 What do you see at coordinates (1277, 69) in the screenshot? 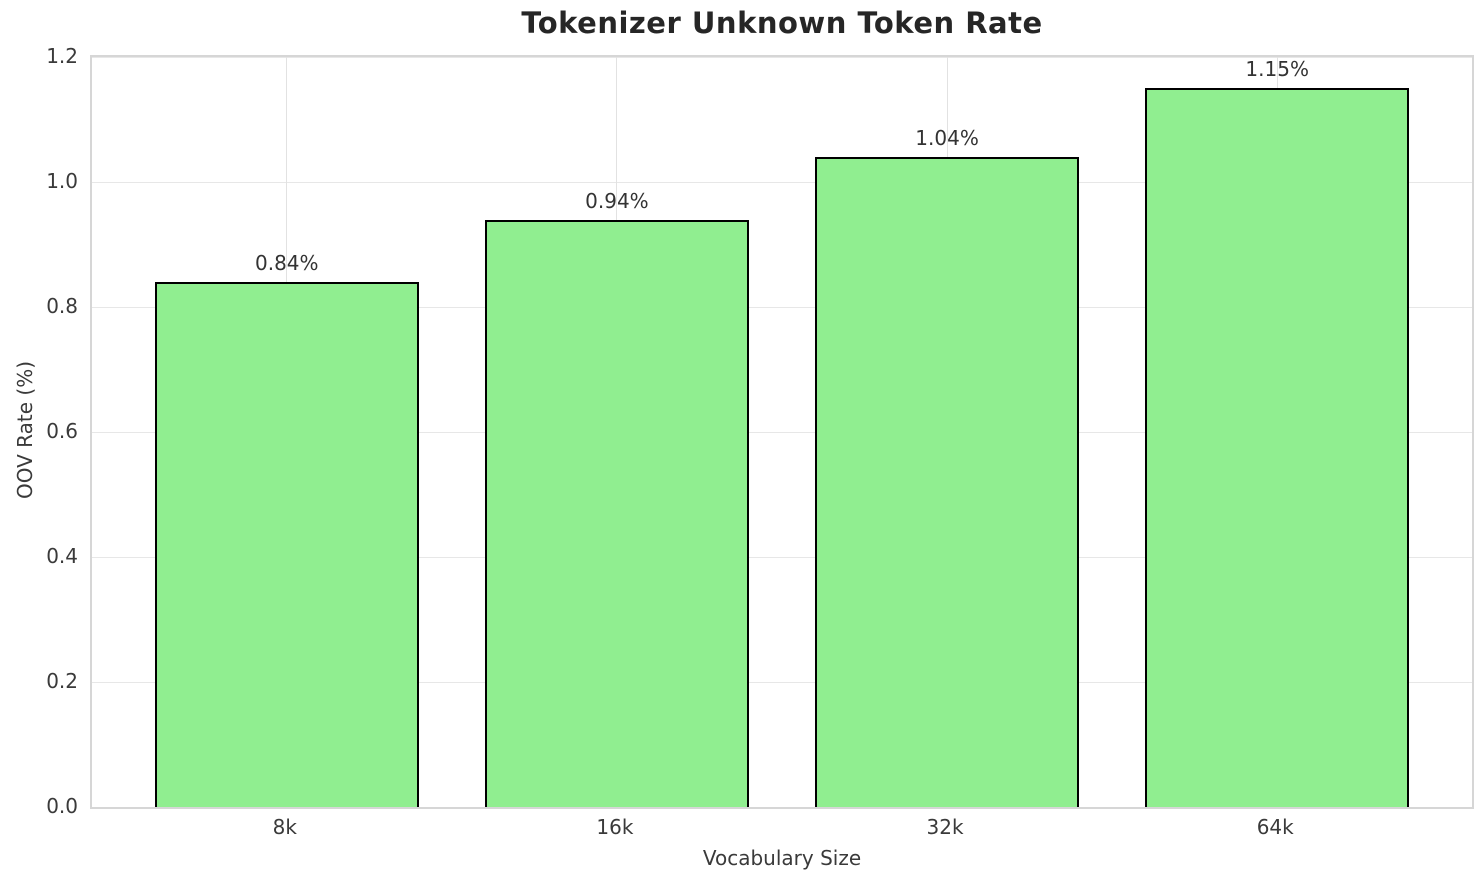
I see `bar-value-label: 1.15%` at bounding box center [1277, 69].